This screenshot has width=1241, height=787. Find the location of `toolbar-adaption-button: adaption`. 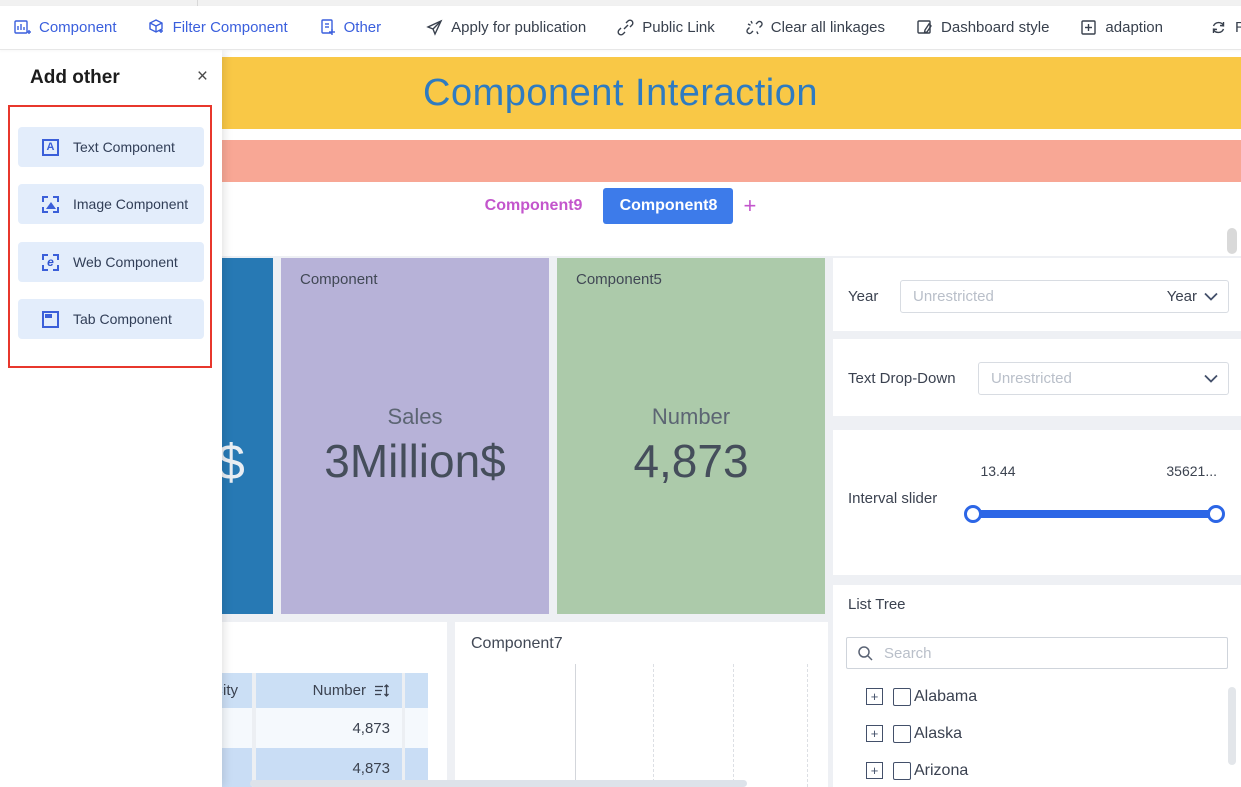

toolbar-adaption-button: adaption is located at coordinates (1121, 27).